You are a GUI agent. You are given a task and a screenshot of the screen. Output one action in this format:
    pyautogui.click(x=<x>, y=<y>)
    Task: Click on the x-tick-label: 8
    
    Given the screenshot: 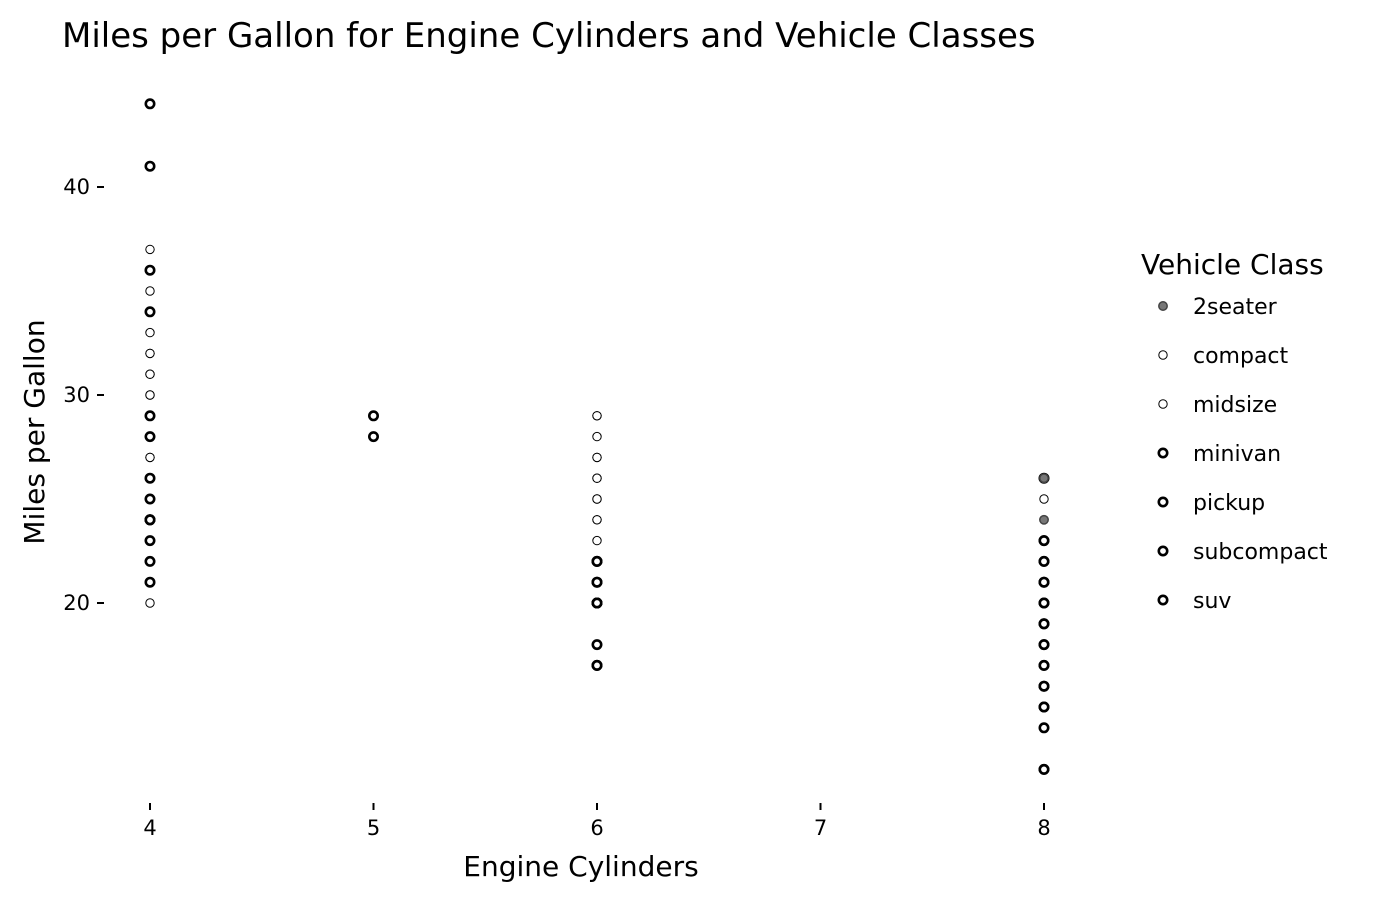 What is the action you would take?
    pyautogui.click(x=1043, y=828)
    